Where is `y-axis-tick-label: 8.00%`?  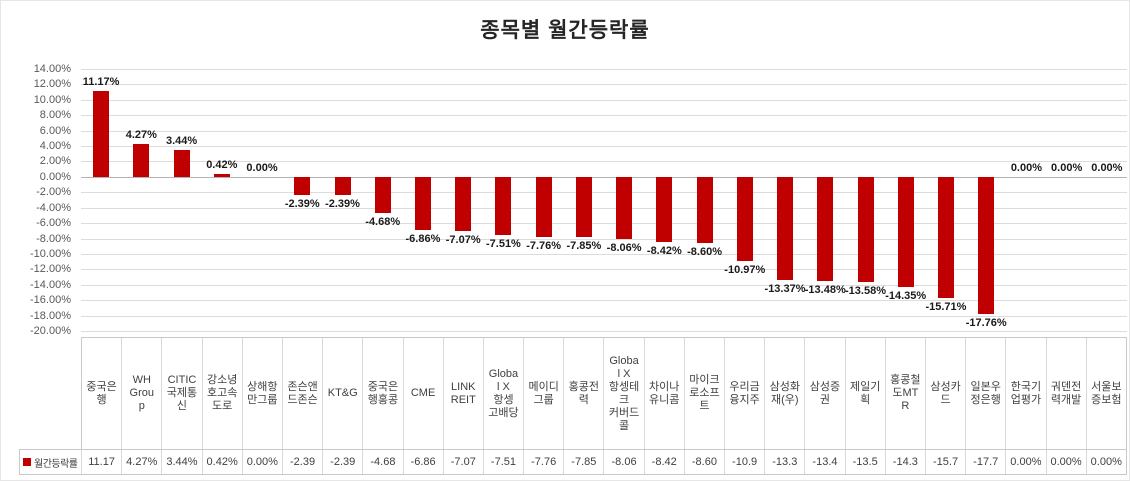
y-axis-tick-label: 8.00% is located at coordinates (55, 115).